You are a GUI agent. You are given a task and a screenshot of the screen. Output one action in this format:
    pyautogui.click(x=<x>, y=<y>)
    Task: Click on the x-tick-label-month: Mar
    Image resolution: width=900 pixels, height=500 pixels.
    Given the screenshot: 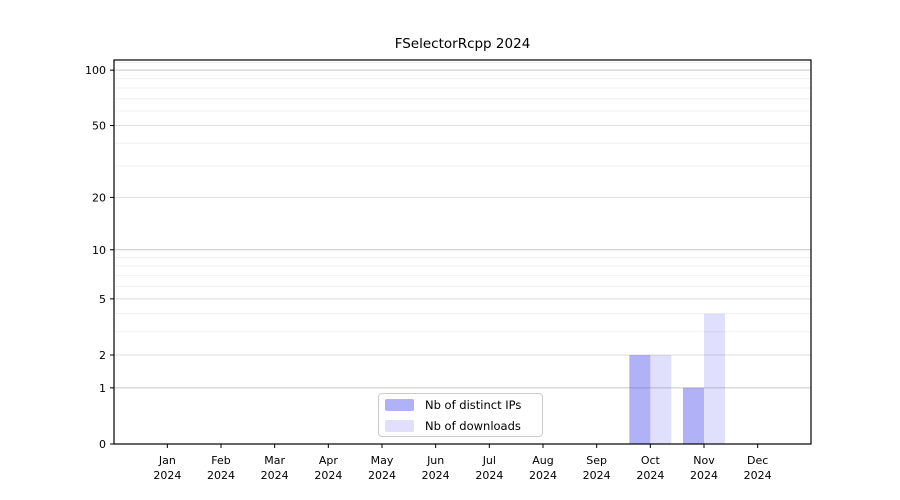 What is the action you would take?
    pyautogui.click(x=274, y=460)
    